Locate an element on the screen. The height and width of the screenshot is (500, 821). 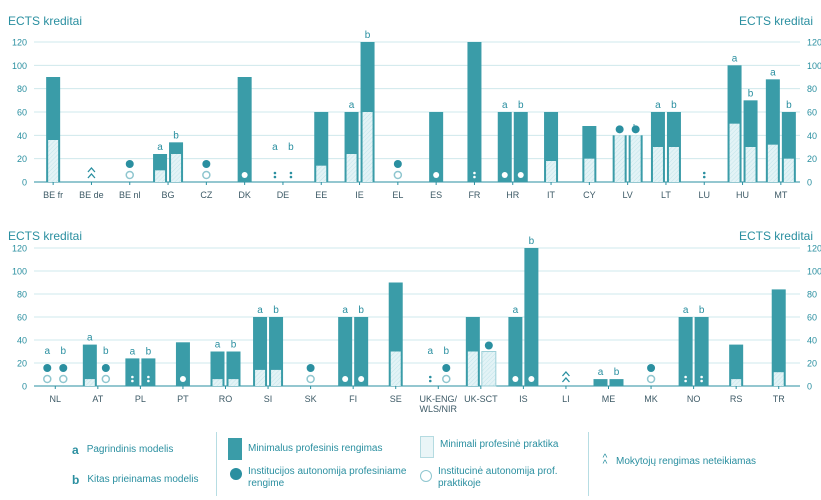
x-tick-label: RS is located at coordinates (736, 399).